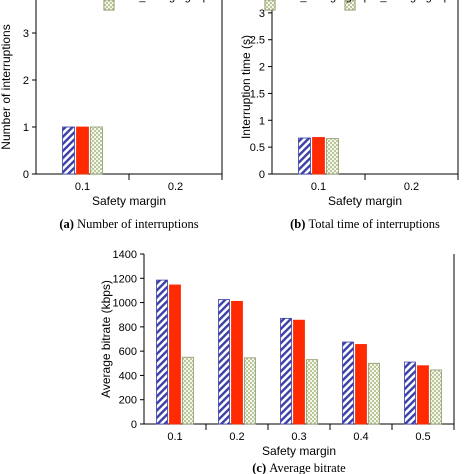 Image resolution: width=474 pixels, height=474 pixels. I want to click on panel-caption: (b) Total time of interruptions, so click(365, 224).